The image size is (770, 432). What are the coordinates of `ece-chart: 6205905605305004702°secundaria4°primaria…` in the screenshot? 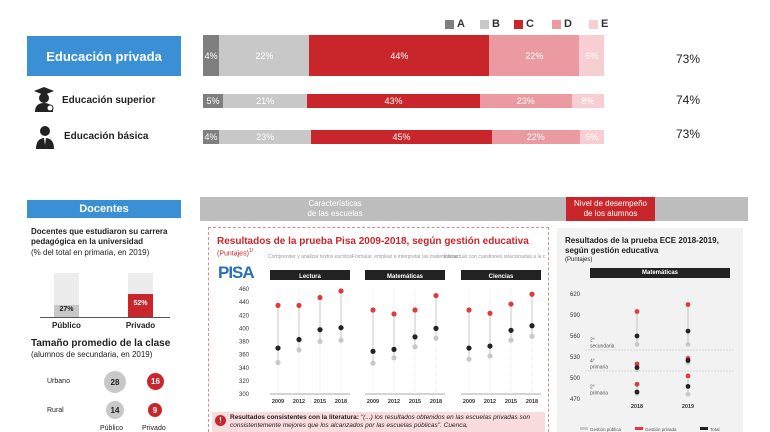 It's located at (652, 362).